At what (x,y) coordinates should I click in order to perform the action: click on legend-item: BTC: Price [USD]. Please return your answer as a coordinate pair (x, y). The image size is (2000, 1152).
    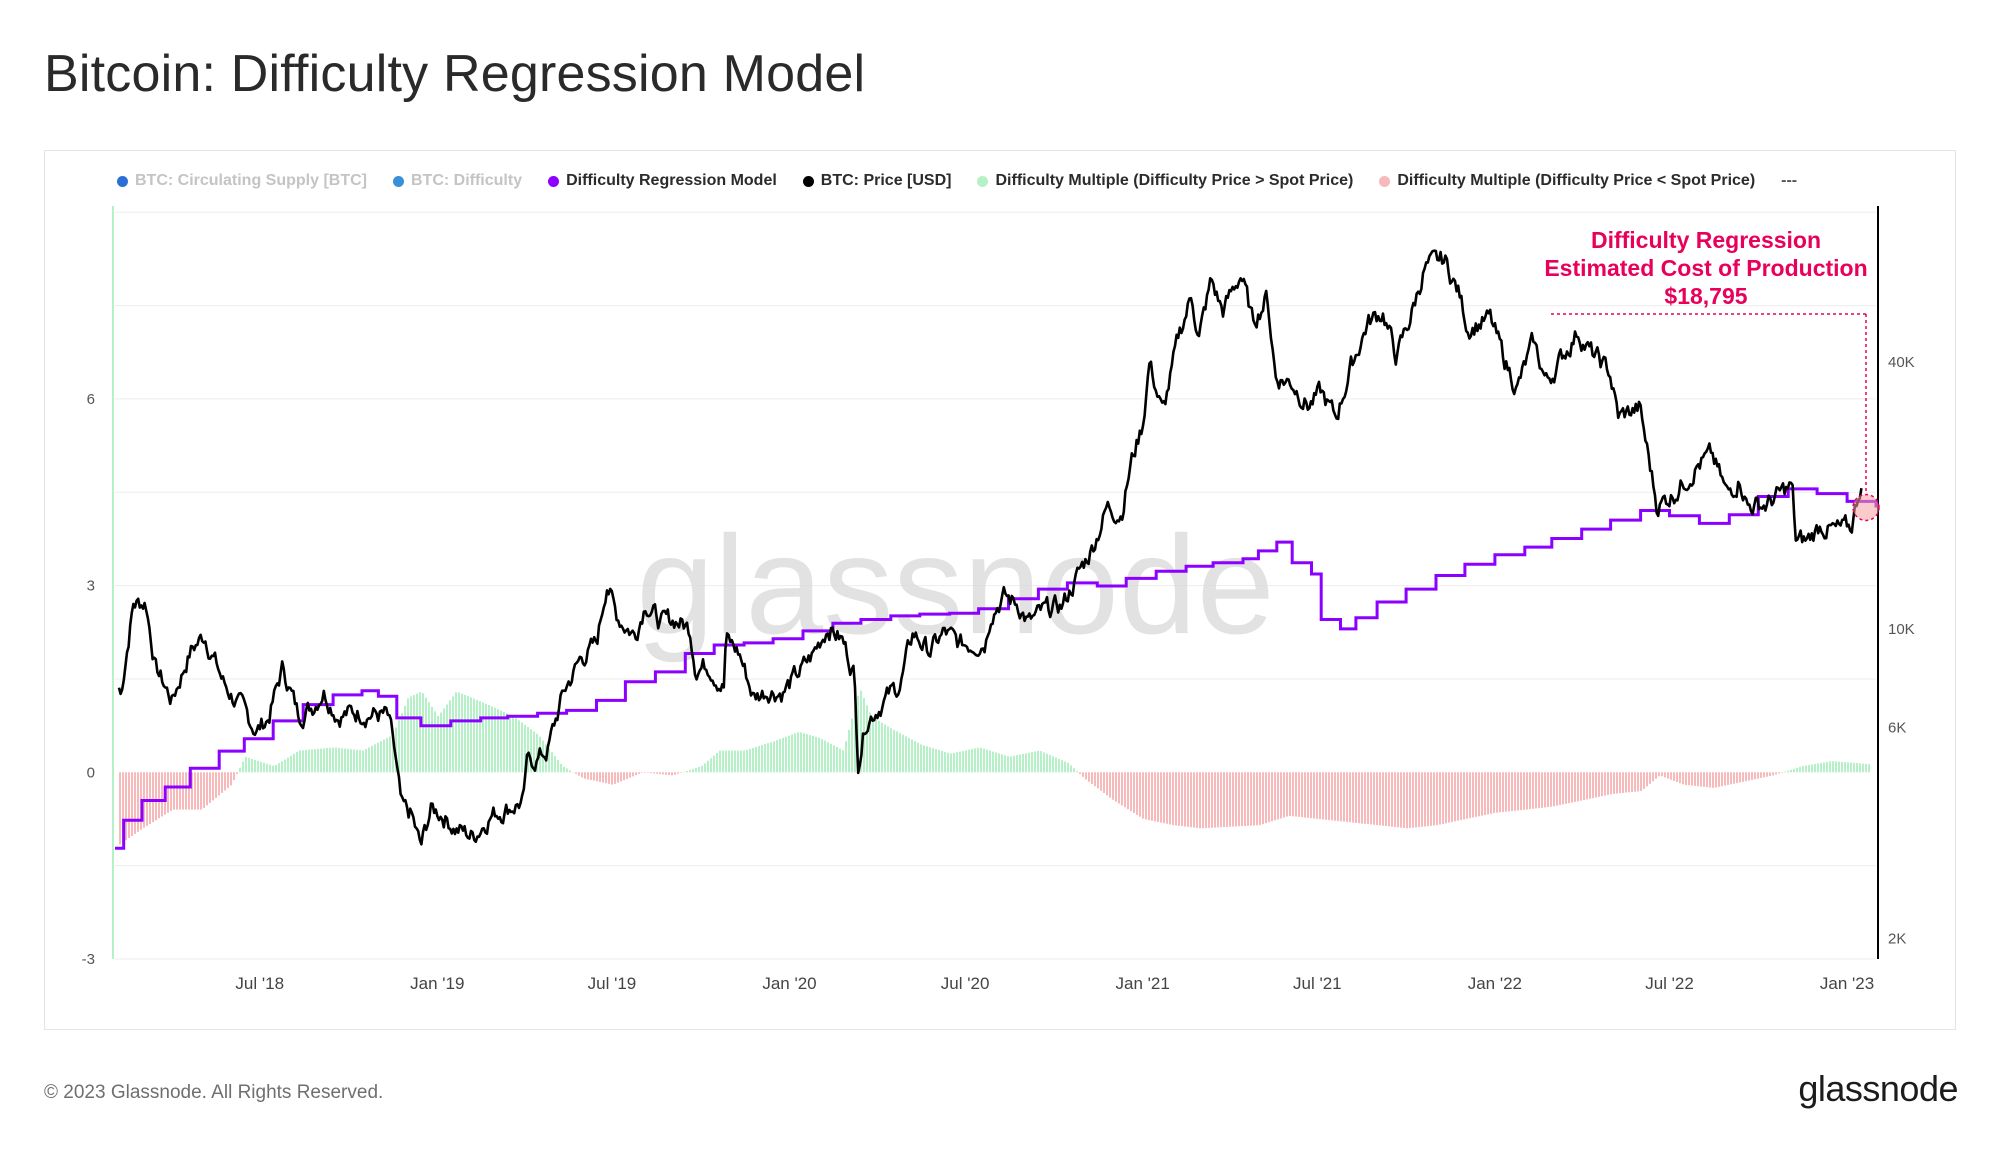
    Looking at the image, I should click on (877, 181).